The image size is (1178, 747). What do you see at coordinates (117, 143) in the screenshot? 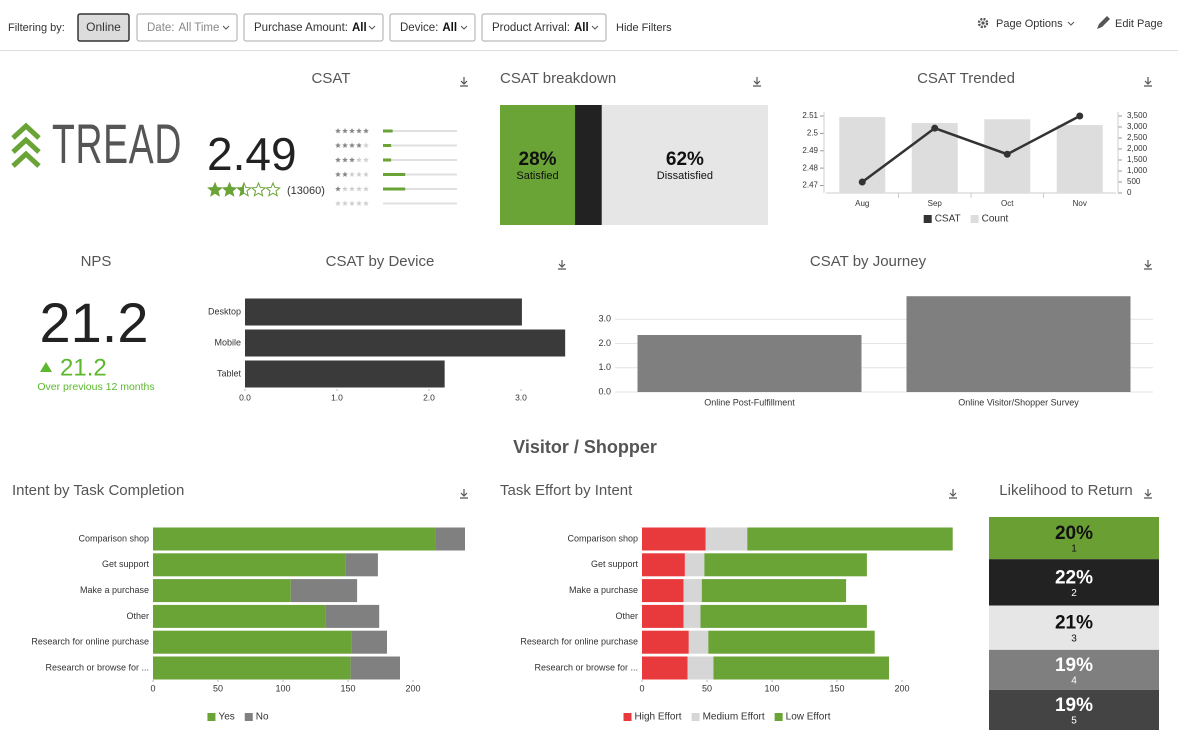
I see `logo: TREAD` at bounding box center [117, 143].